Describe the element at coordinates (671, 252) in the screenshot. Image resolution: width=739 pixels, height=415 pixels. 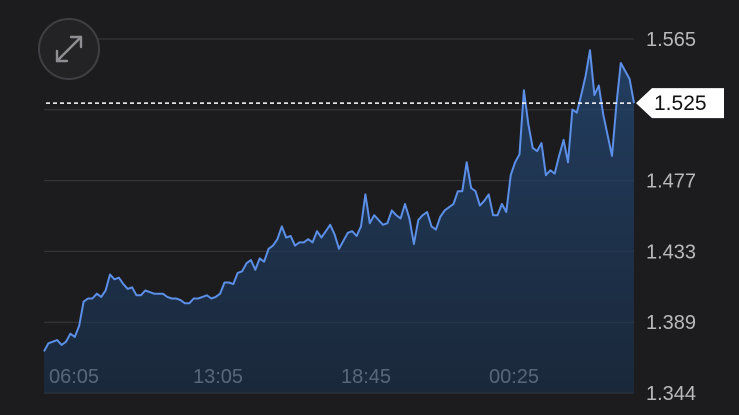
I see `y-tick-label: 1.433` at that location.